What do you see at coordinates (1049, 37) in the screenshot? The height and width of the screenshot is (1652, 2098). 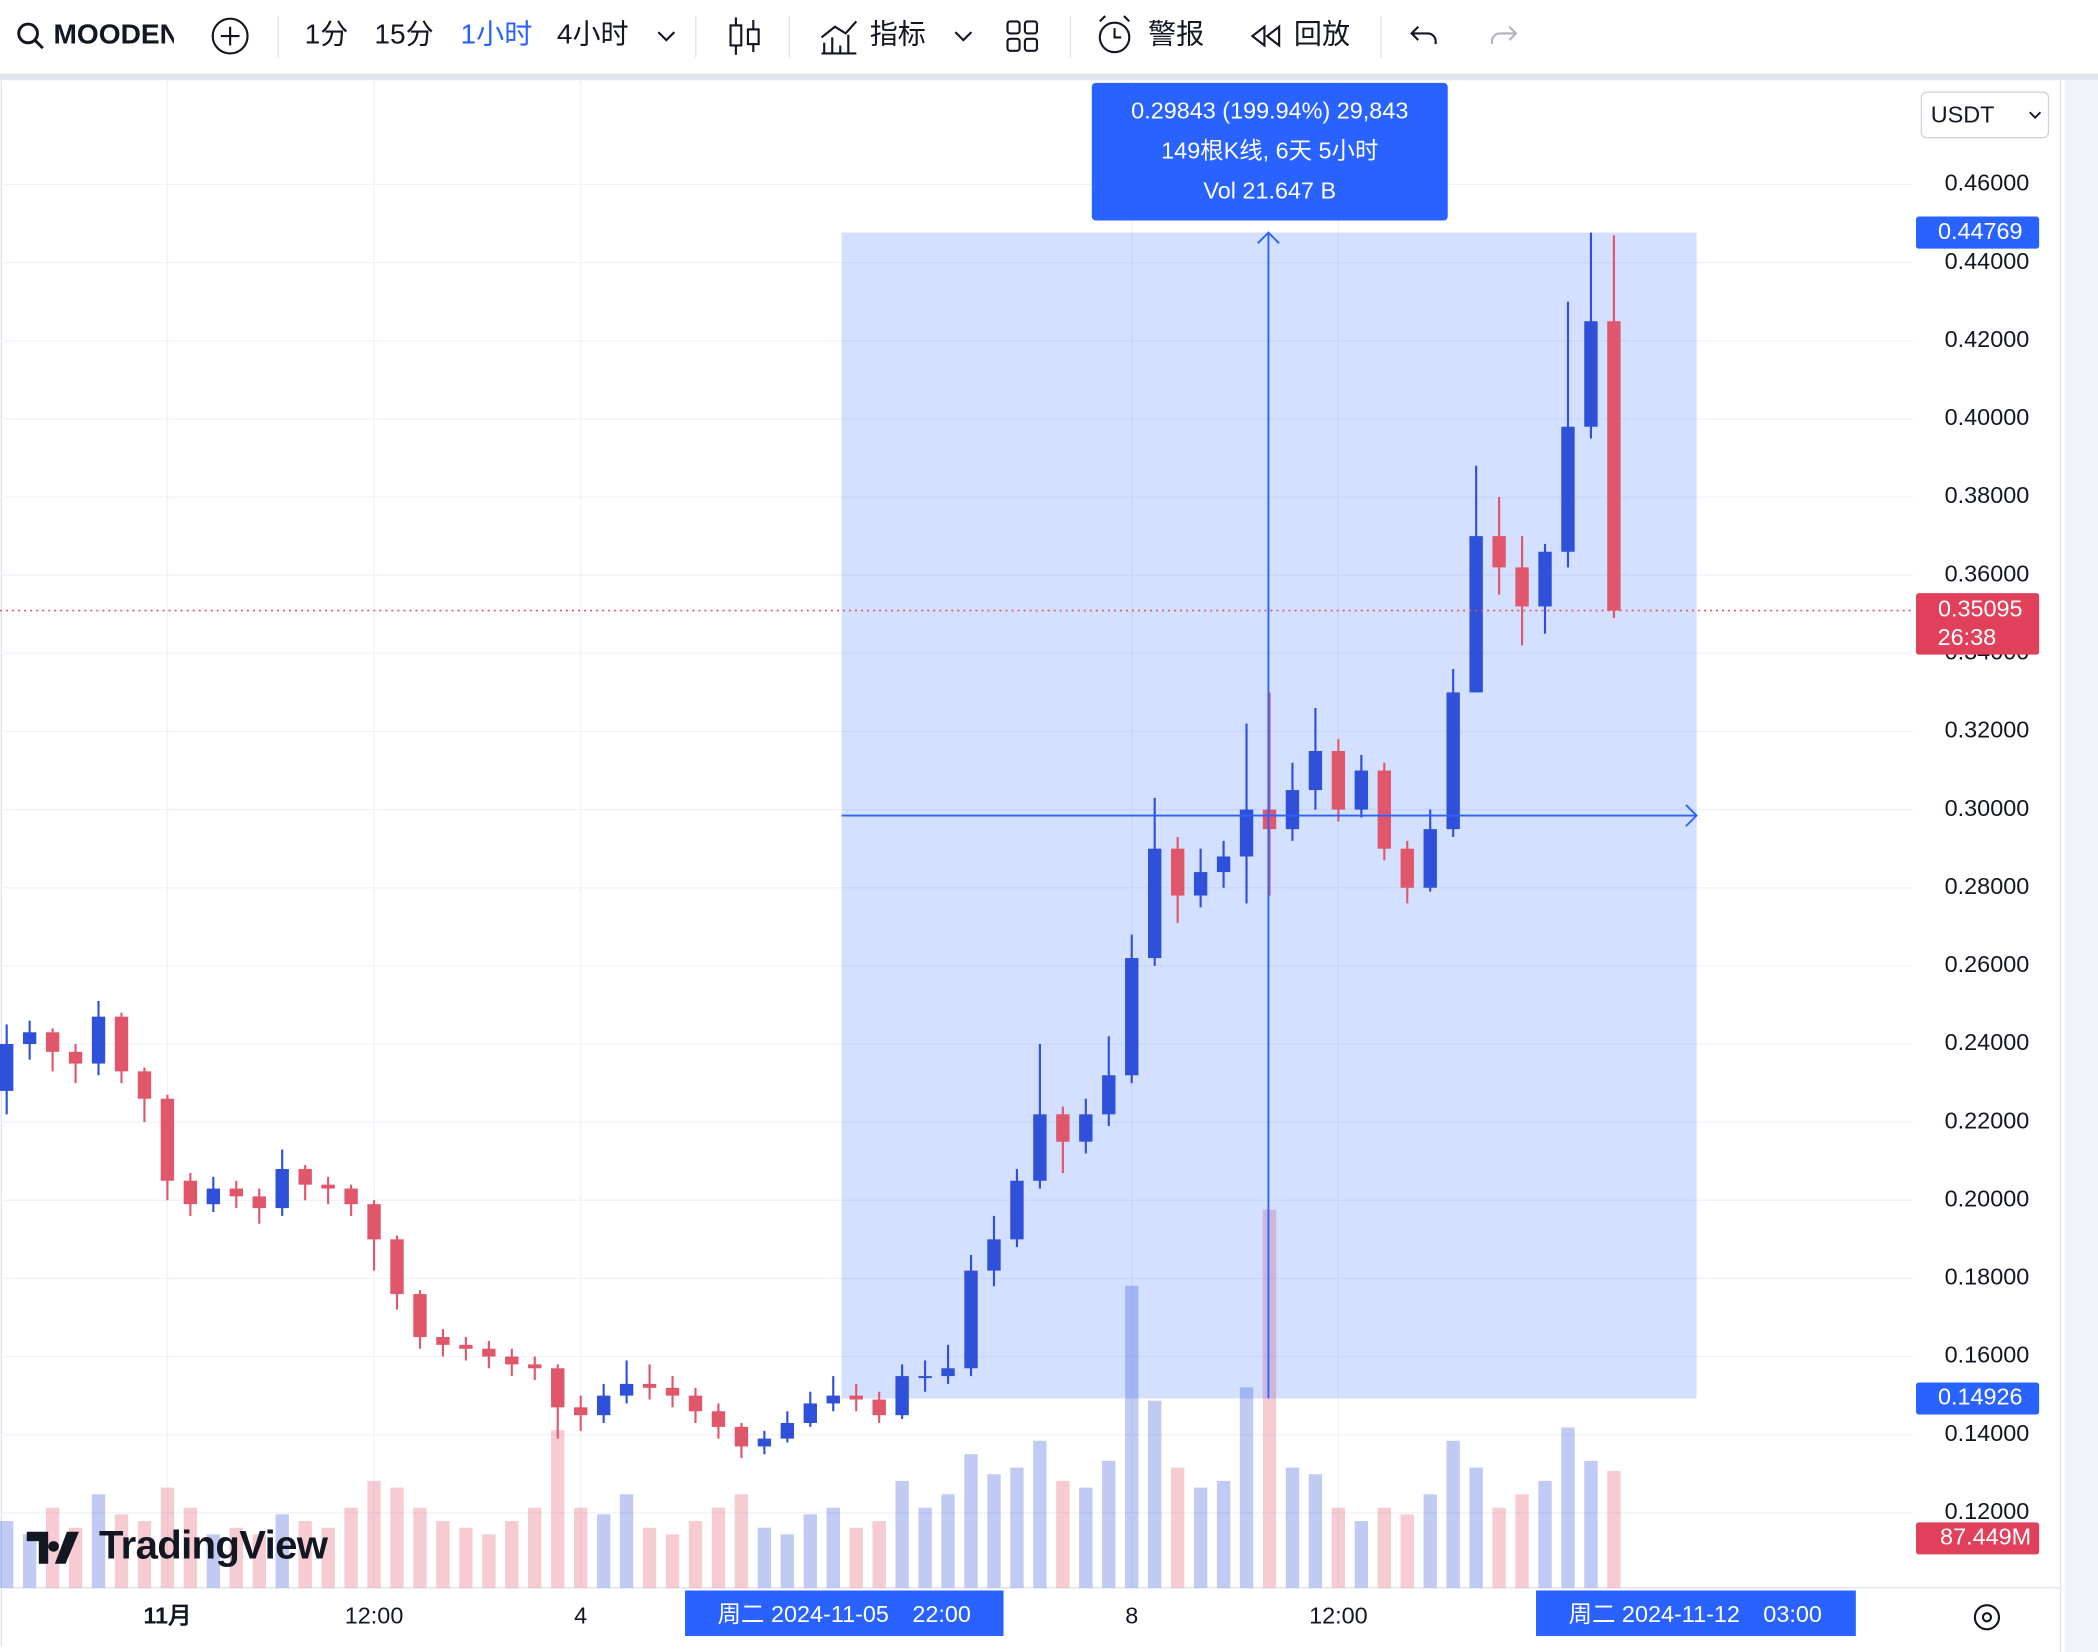 I see `toolbar-bg` at bounding box center [1049, 37].